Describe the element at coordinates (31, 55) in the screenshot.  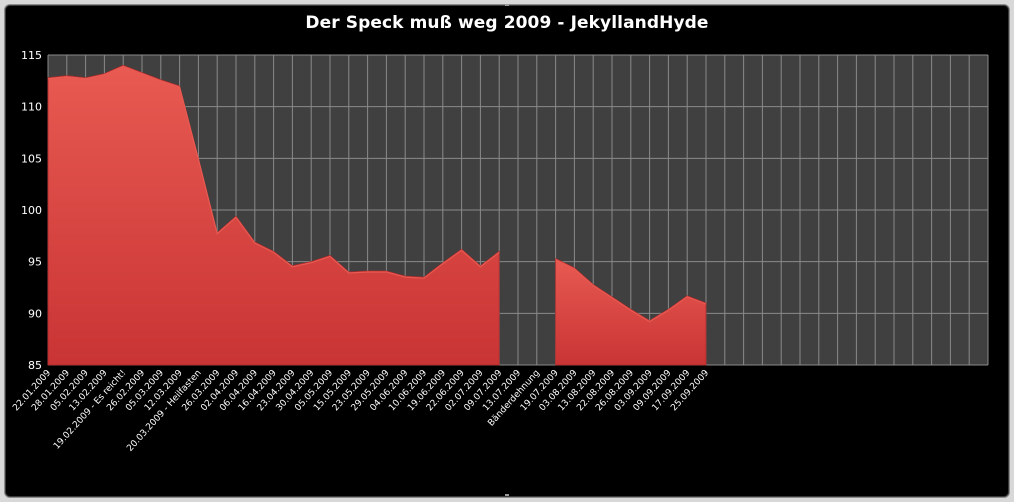
I see `y-tick-label: 115` at that location.